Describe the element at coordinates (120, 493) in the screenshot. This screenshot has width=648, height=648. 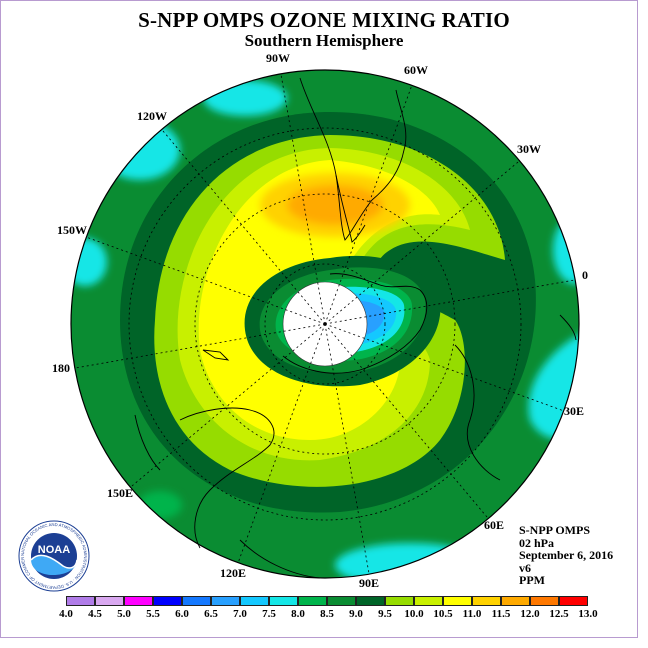
I see `lon-label-150e: 150E` at that location.